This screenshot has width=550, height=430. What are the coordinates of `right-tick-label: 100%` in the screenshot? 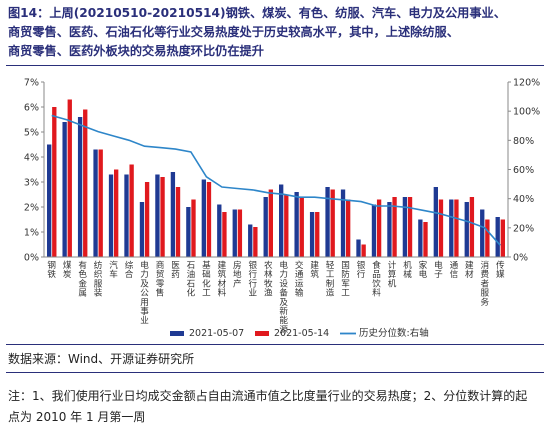 It's located at (526, 112).